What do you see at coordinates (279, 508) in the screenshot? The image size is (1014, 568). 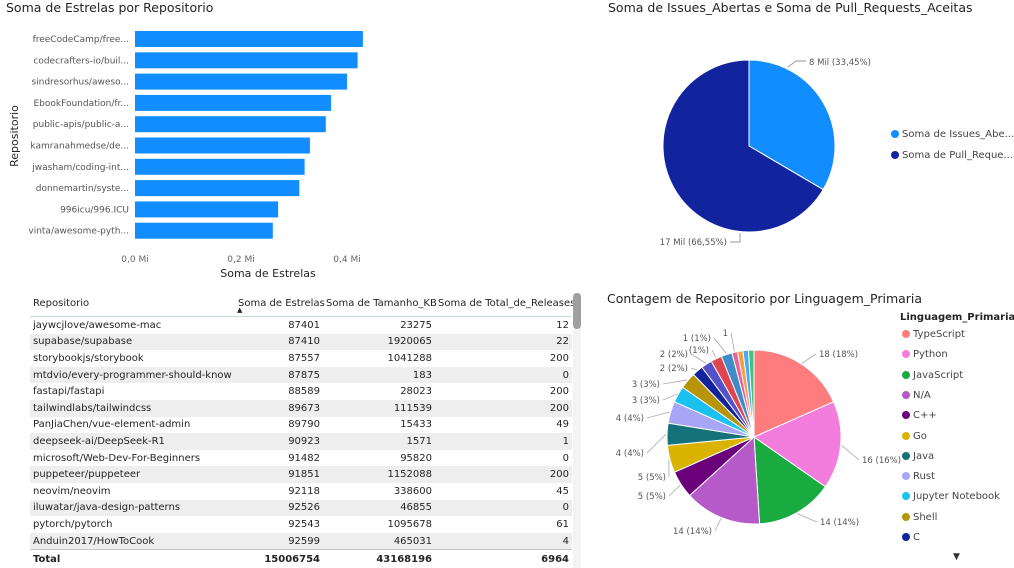 I see `cell-estrelas: 92526` at bounding box center [279, 508].